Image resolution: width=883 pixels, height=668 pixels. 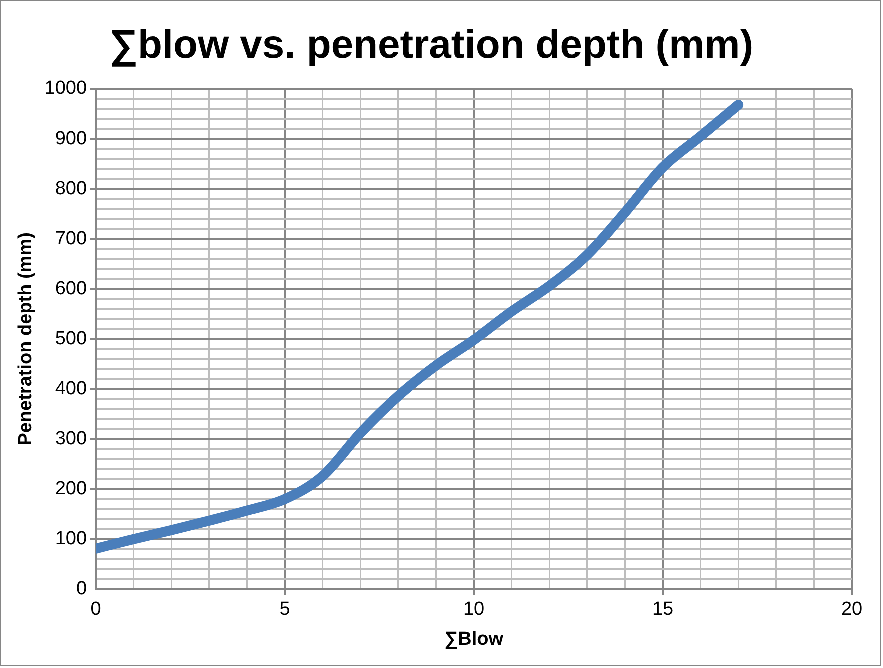 What do you see at coordinates (474, 609) in the screenshot?
I see `x-tick-label: 10` at bounding box center [474, 609].